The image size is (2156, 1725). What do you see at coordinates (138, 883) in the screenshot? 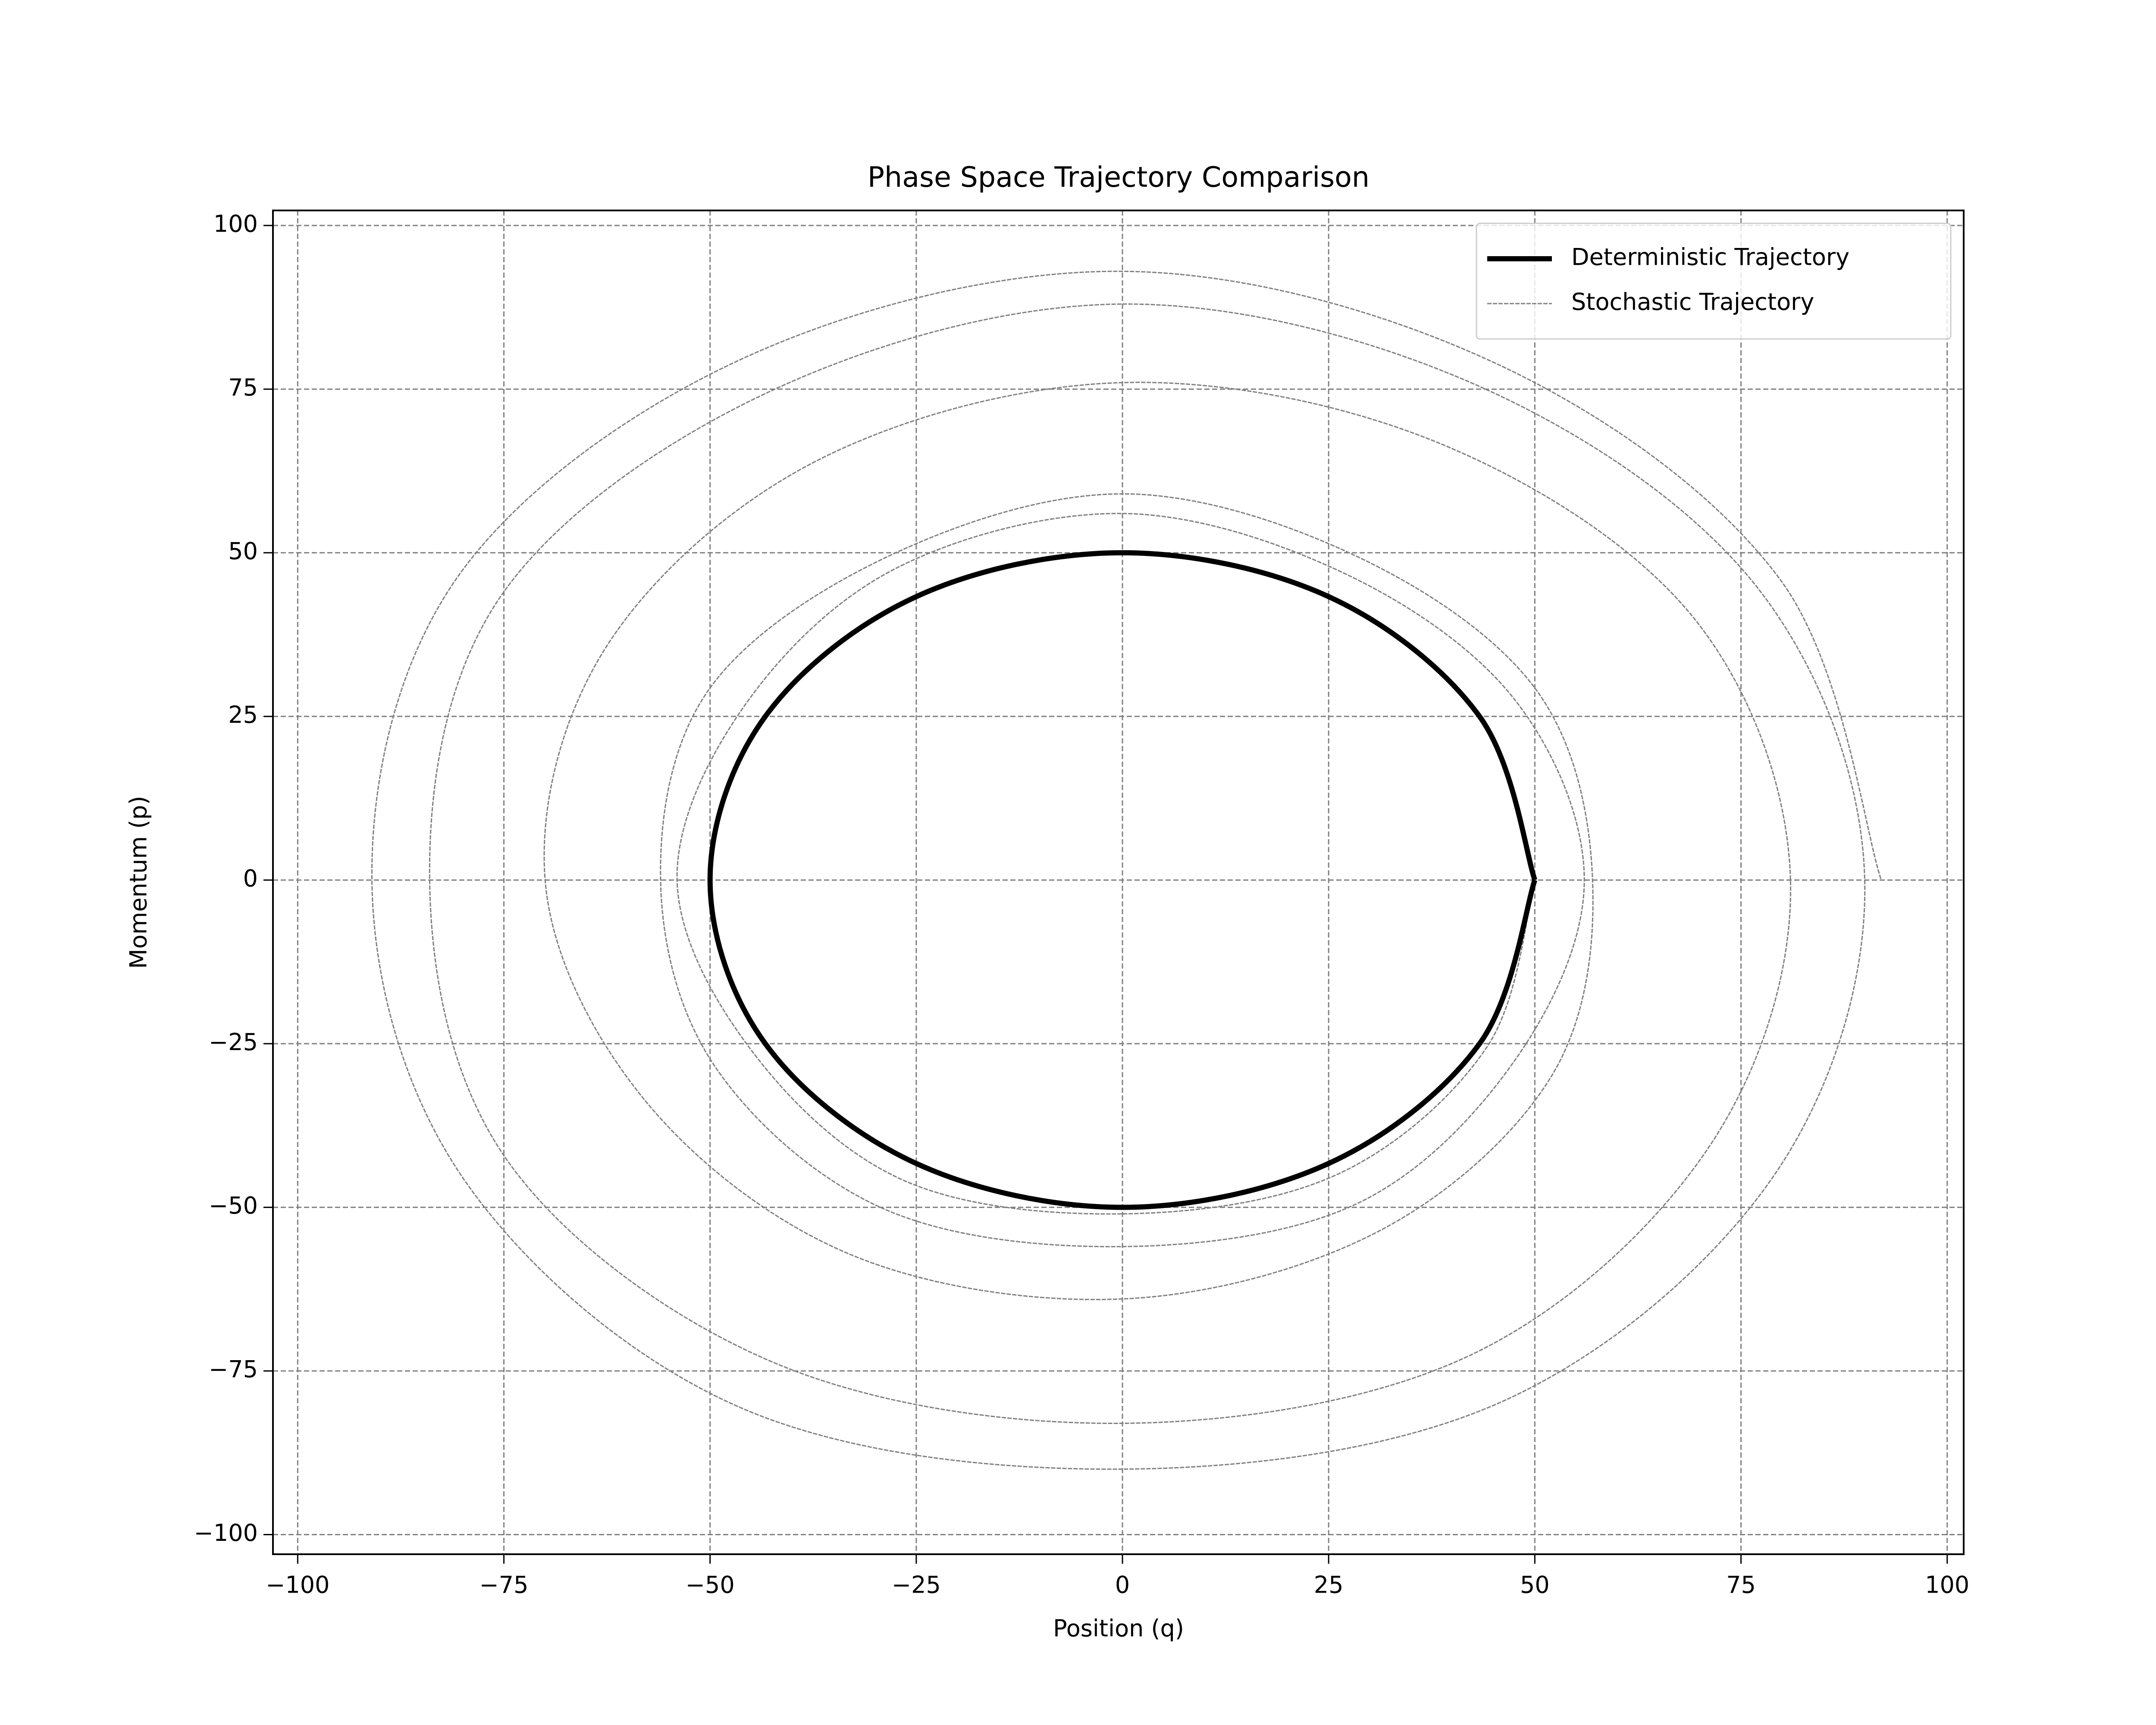
I see `y-axis-label: Momentum (p)` at bounding box center [138, 883].